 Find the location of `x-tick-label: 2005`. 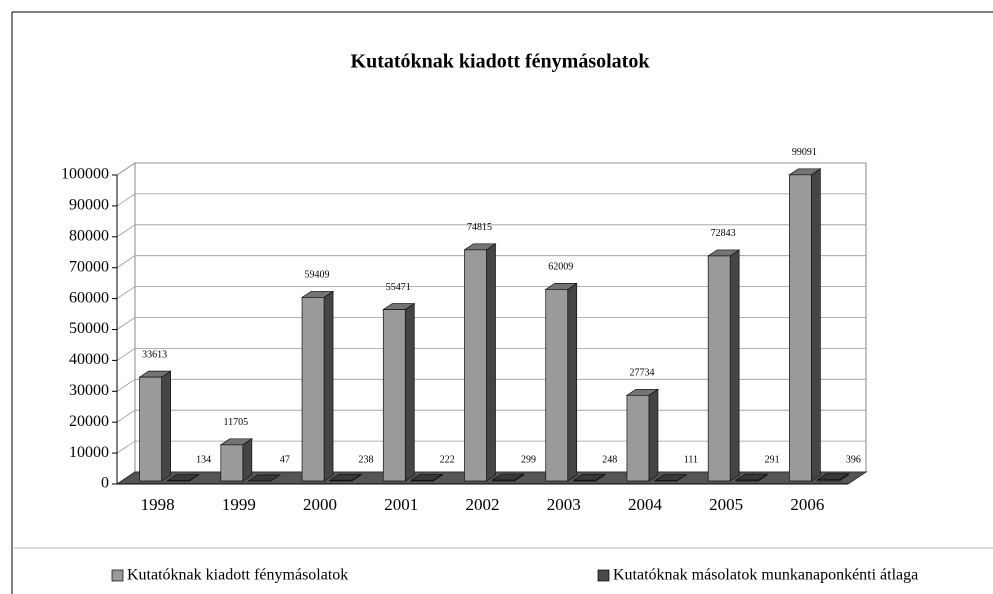

x-tick-label: 2005 is located at coordinates (726, 504).